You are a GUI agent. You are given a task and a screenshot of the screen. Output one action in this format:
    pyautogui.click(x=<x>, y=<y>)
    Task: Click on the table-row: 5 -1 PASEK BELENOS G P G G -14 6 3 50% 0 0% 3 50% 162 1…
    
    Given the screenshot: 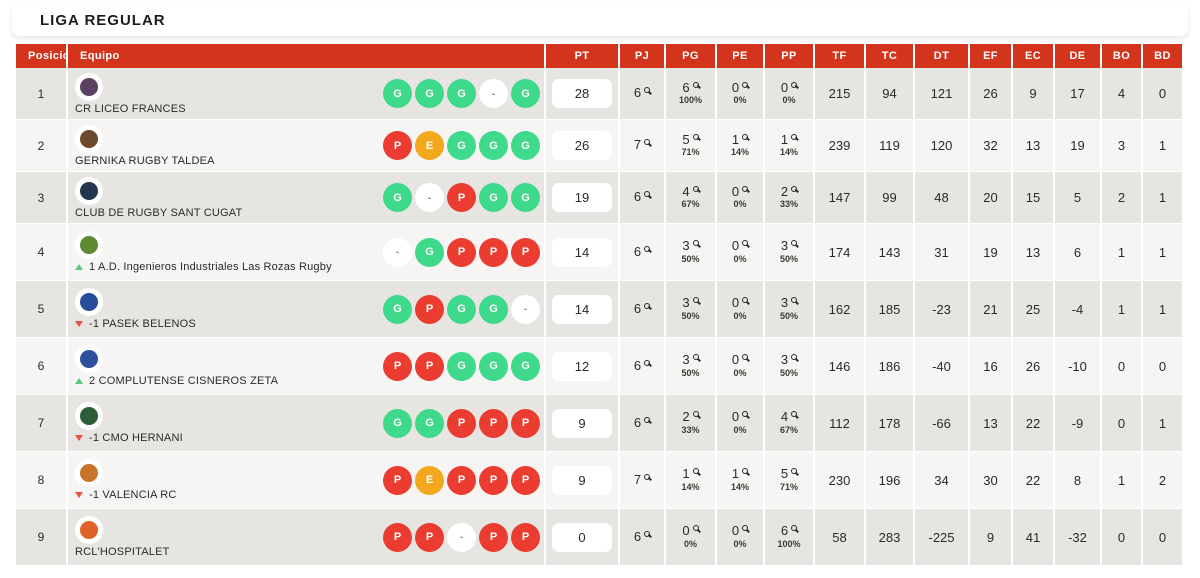 What is the action you would take?
    pyautogui.click(x=599, y=309)
    